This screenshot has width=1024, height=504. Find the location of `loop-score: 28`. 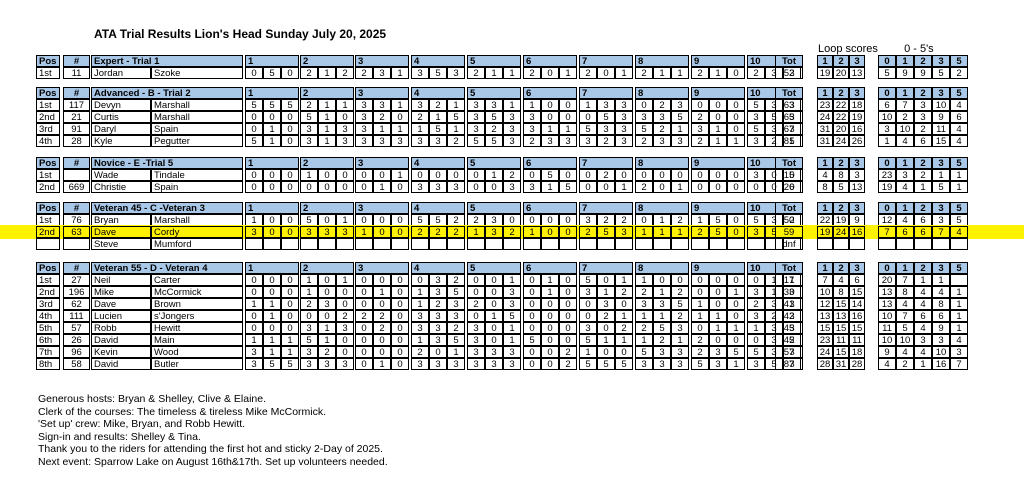

loop-score: 28 is located at coordinates (857, 364).